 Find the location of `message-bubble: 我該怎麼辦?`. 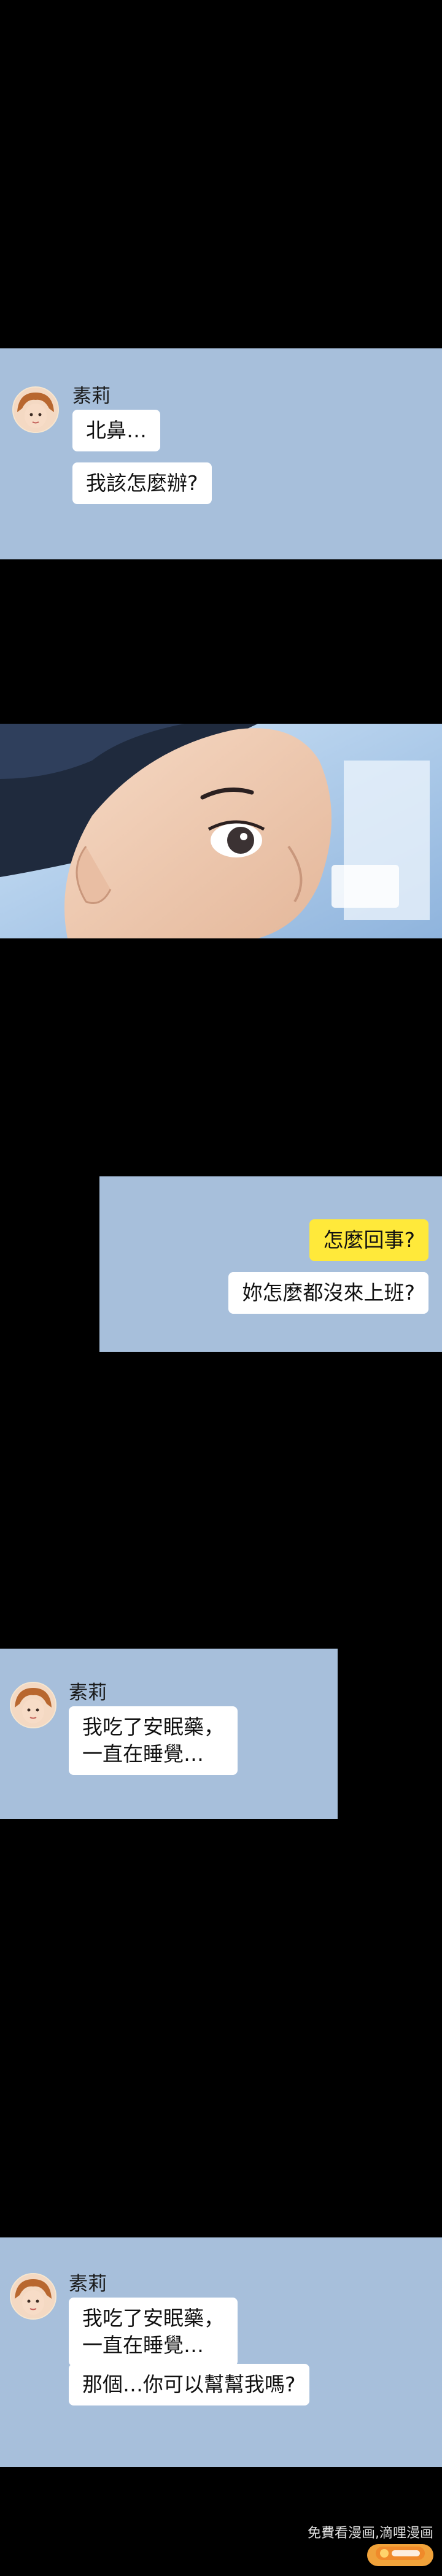

message-bubble: 我該怎麼辦? is located at coordinates (142, 483).